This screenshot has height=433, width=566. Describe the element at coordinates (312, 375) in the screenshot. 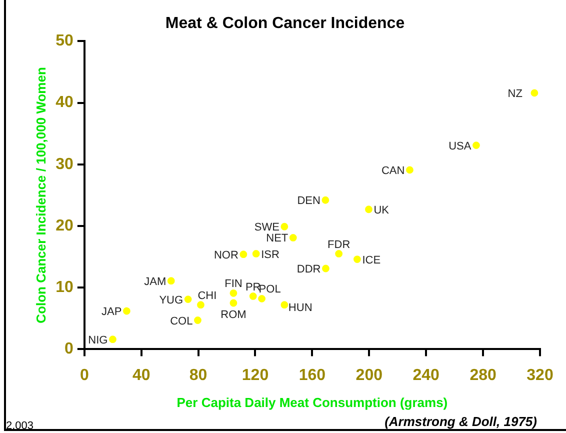

I see `x-tick-label: 160` at that location.